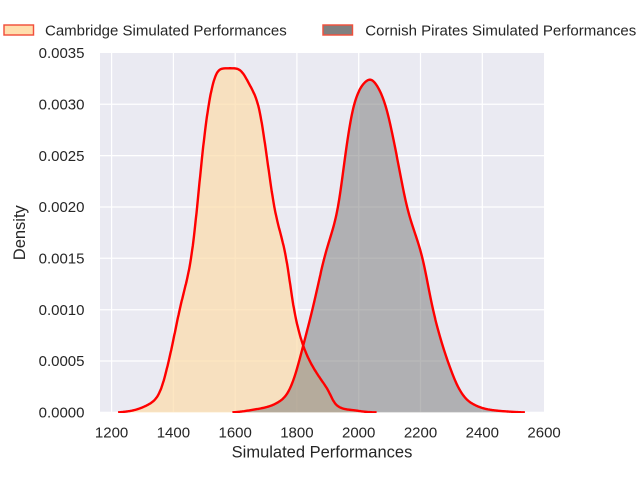 Image resolution: width=640 pixels, height=480 pixels. I want to click on svg-text:Cornish Pirates Simulated Perf: Cornish Pirates Simulated Performances, so click(500, 30).